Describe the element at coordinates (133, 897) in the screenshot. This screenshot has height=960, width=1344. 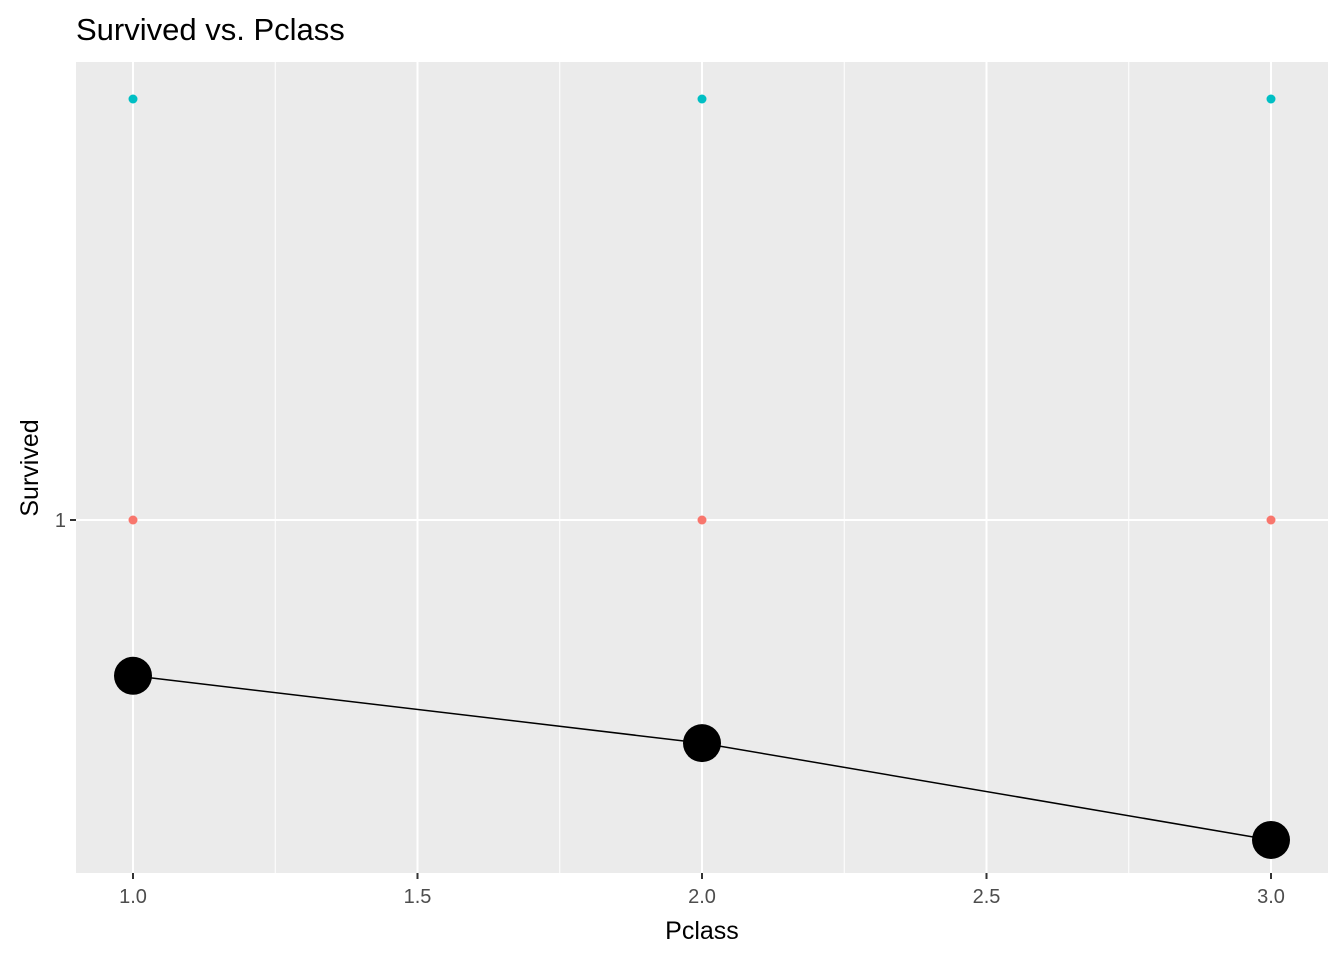
I see `x-tick-label: 1.0` at that location.